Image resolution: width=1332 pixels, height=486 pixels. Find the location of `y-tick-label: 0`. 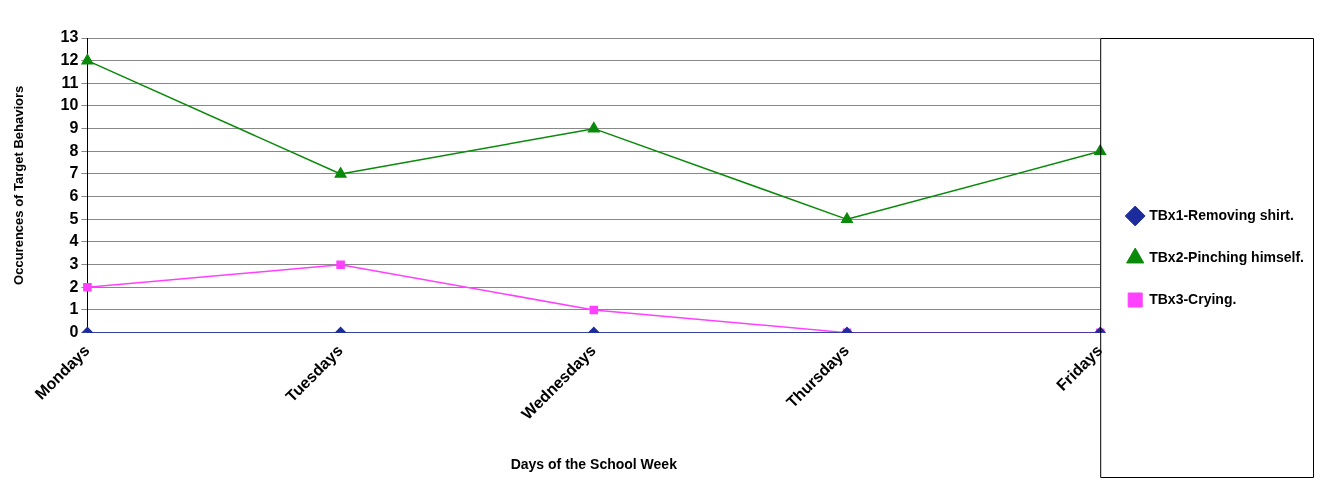

y-tick-label: 0 is located at coordinates (74, 332).